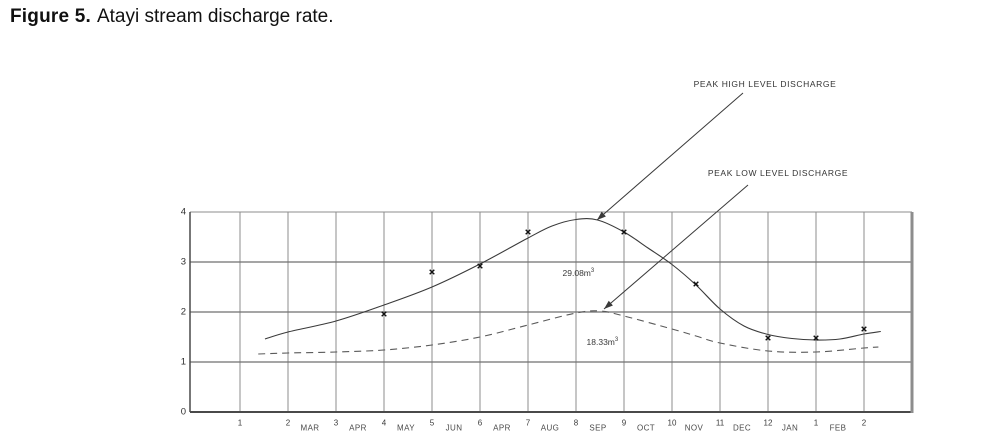  What do you see at coordinates (406, 428) in the screenshot?
I see `x-month-label: MAY` at bounding box center [406, 428].